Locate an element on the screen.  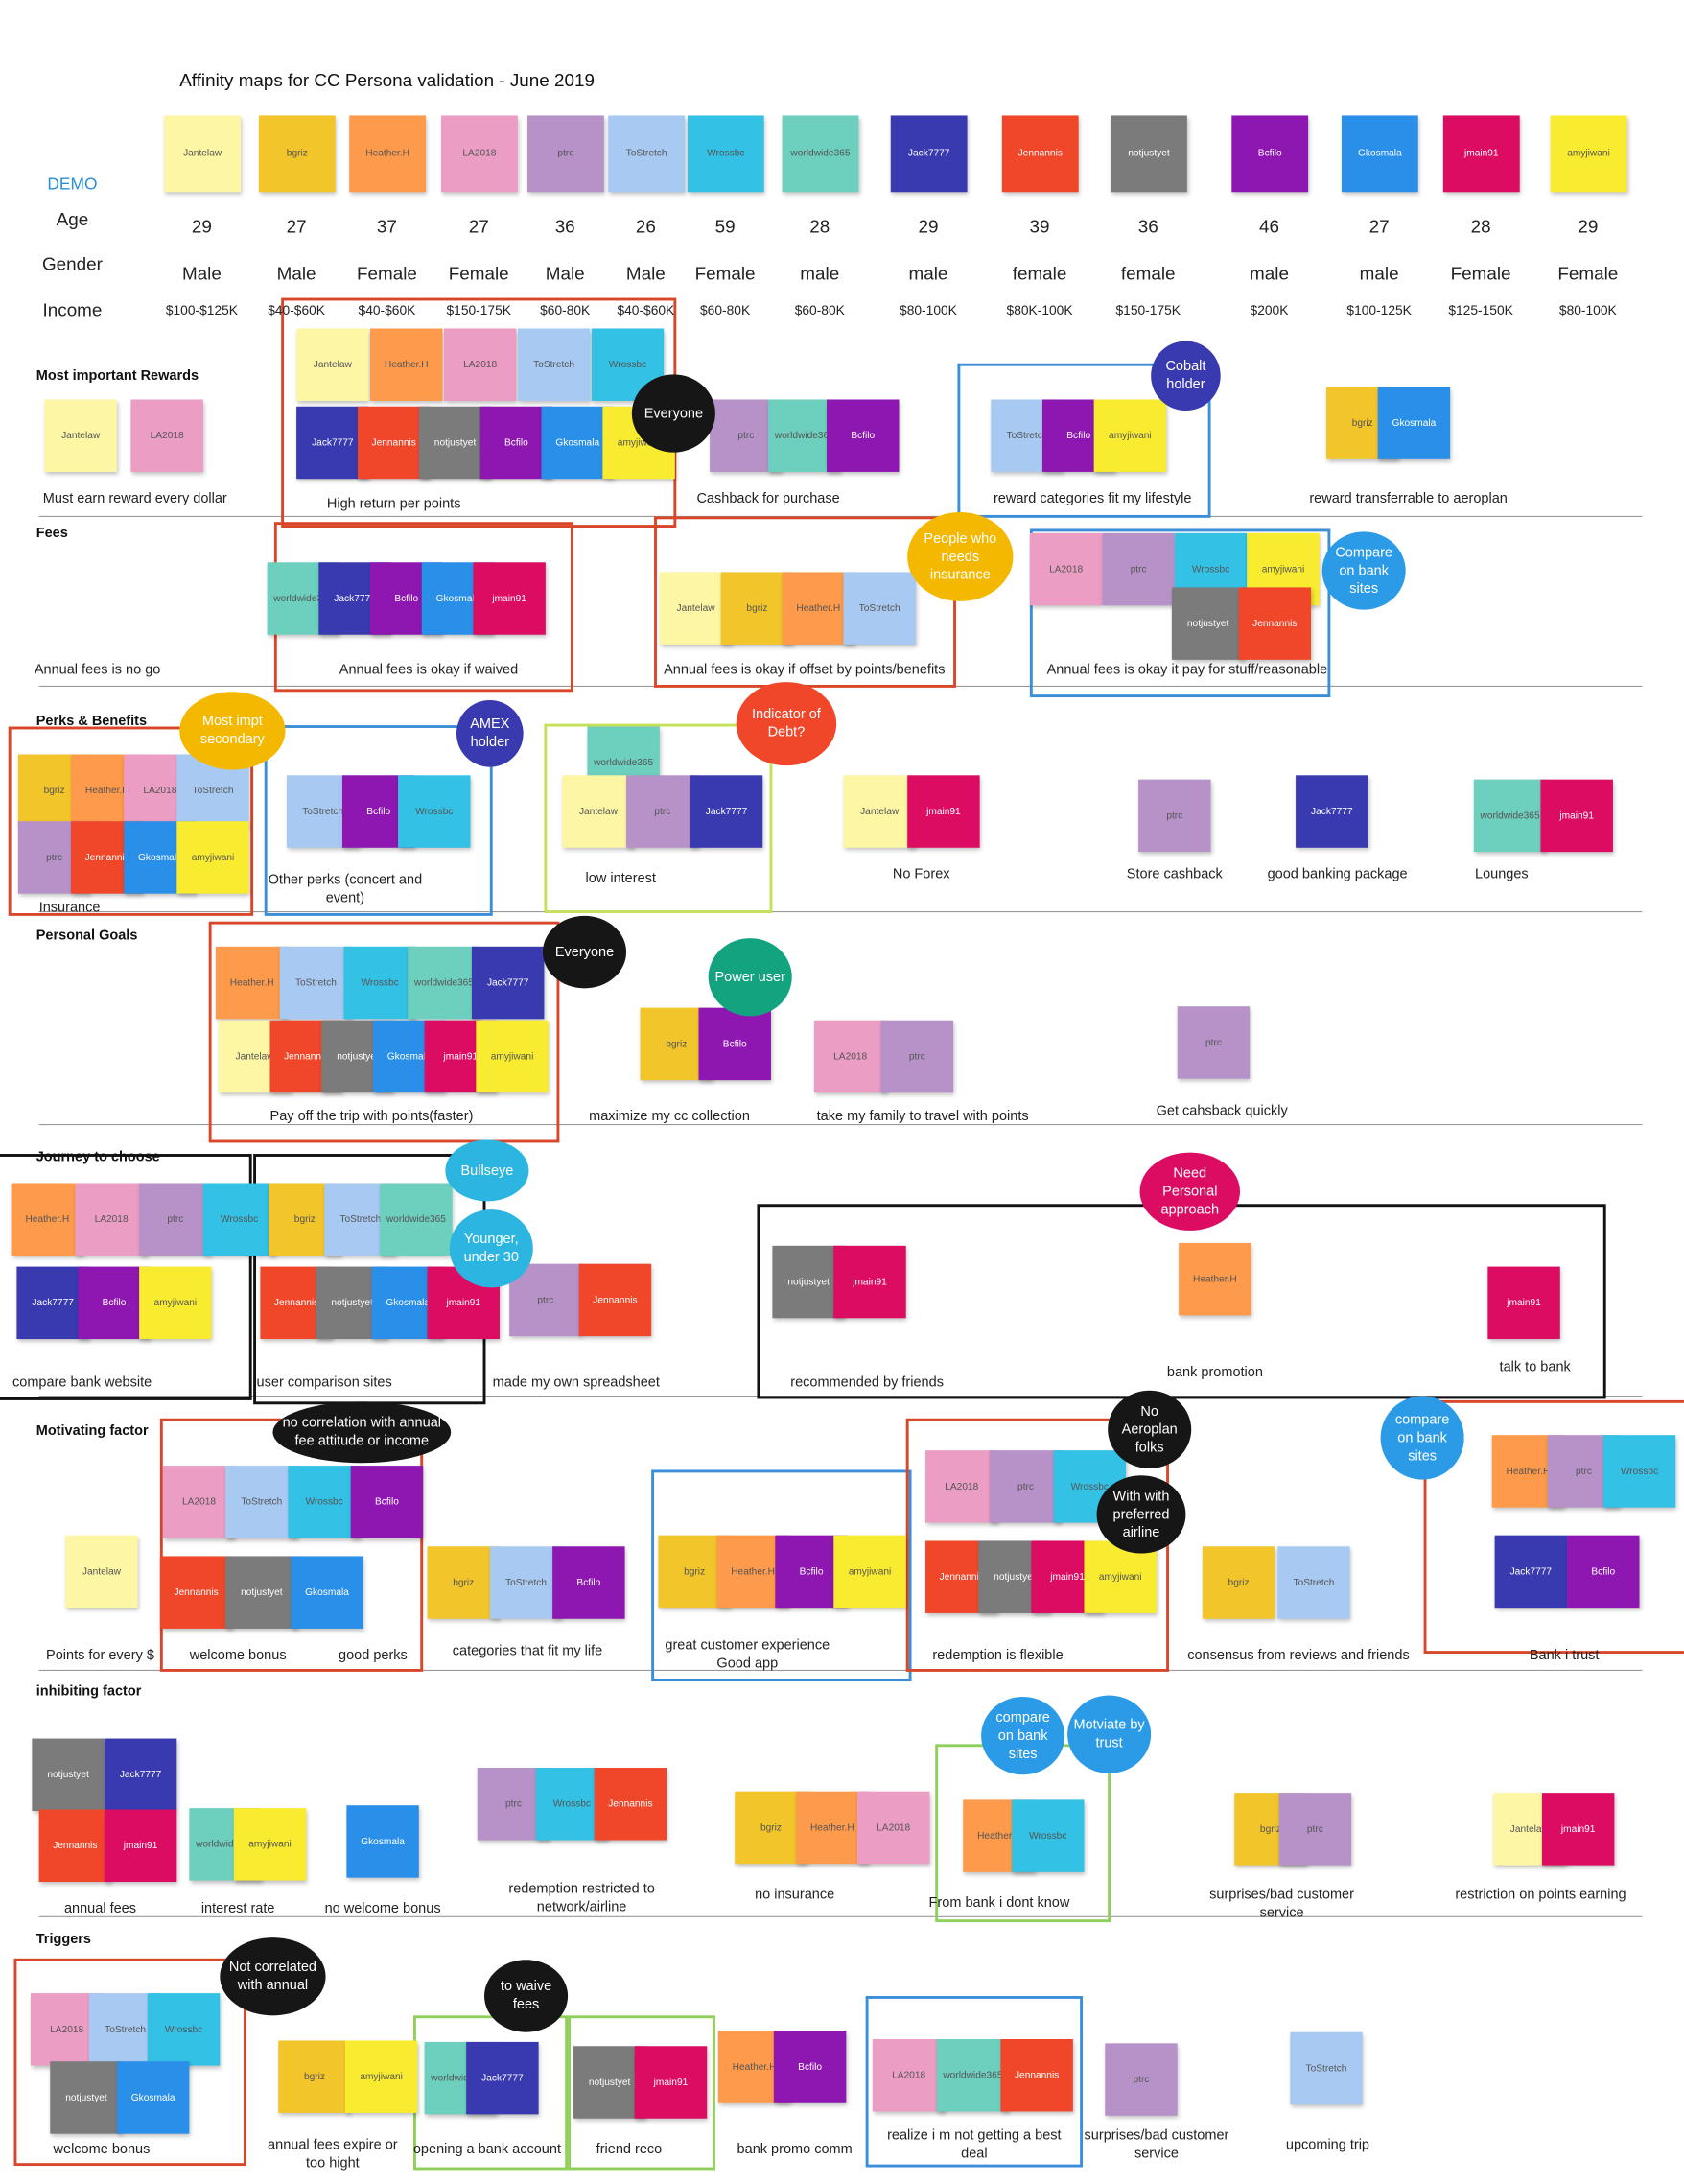
annotation-bubble: AMEX holder is located at coordinates (490, 733).